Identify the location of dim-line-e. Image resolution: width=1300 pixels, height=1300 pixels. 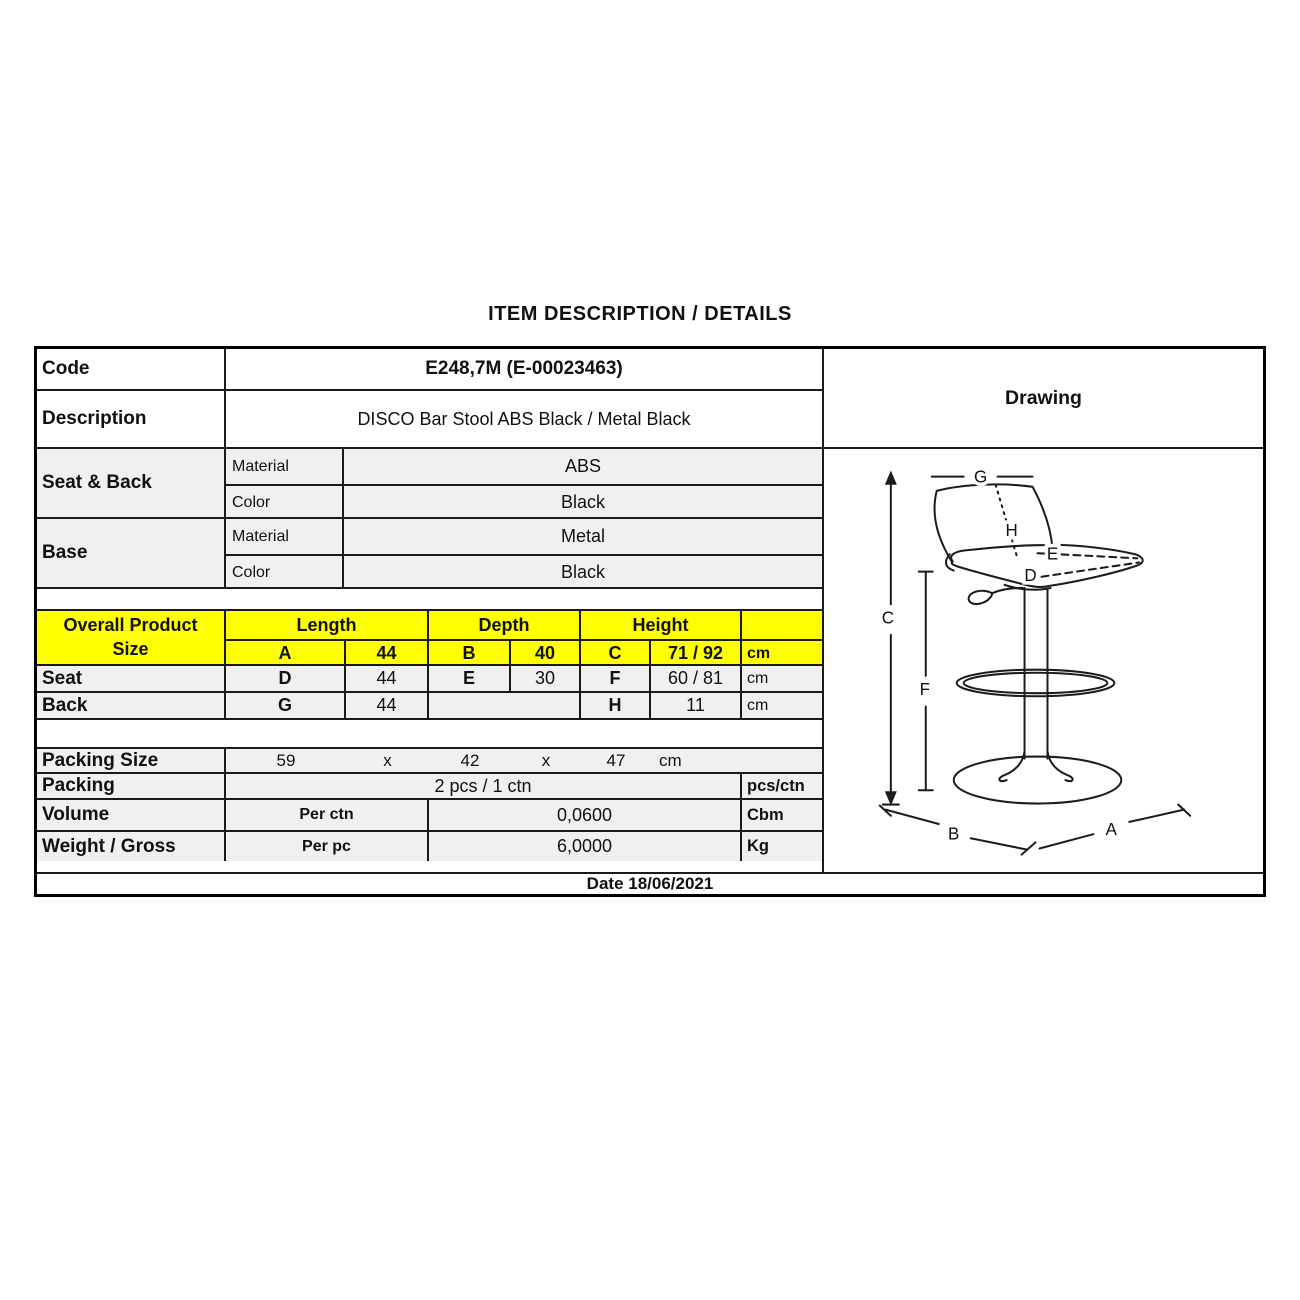
(1087, 556).